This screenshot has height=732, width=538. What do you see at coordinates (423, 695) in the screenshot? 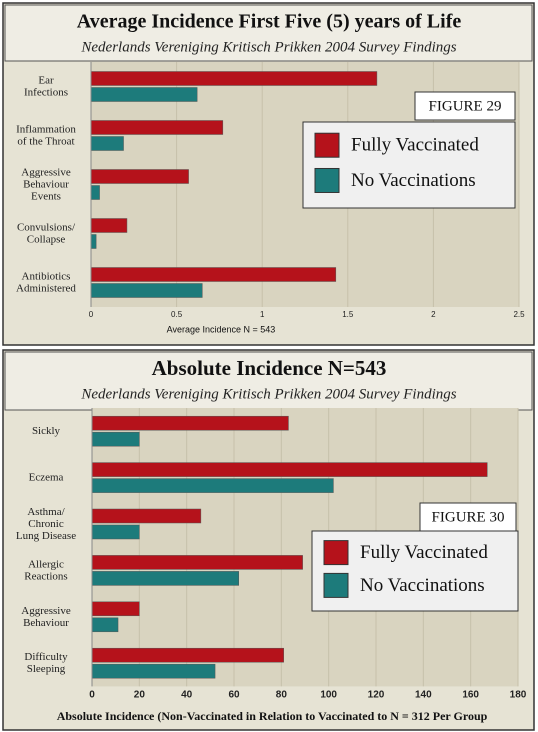
I see `x-tick-label: 140` at bounding box center [423, 695].